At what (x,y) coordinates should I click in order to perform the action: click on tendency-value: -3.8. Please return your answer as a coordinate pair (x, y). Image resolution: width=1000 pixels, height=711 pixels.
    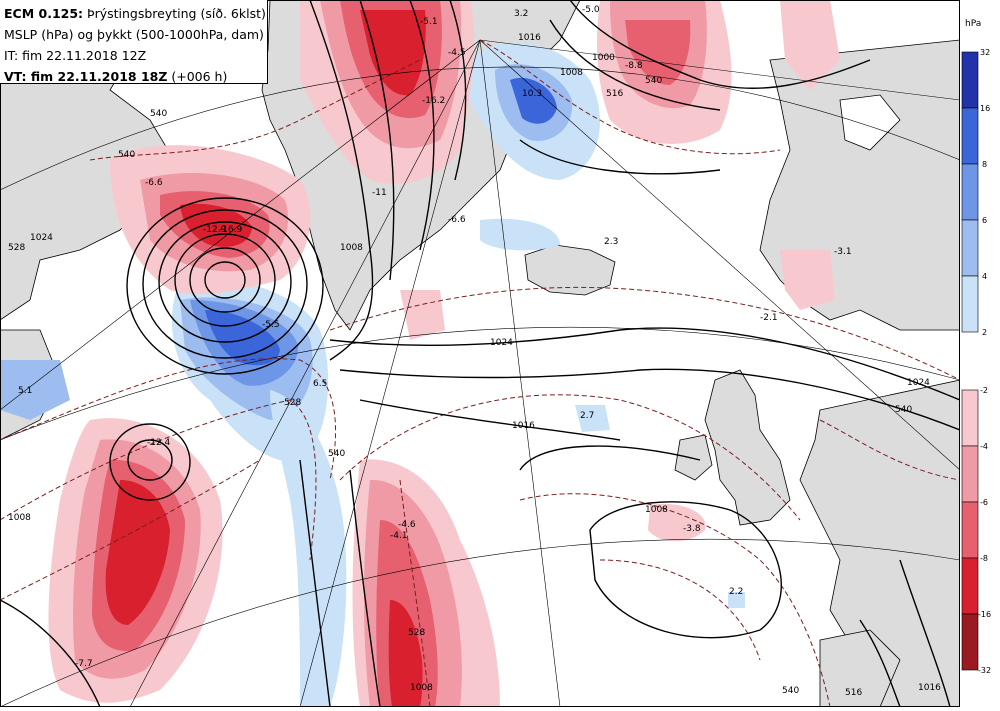
    Looking at the image, I should click on (692, 529).